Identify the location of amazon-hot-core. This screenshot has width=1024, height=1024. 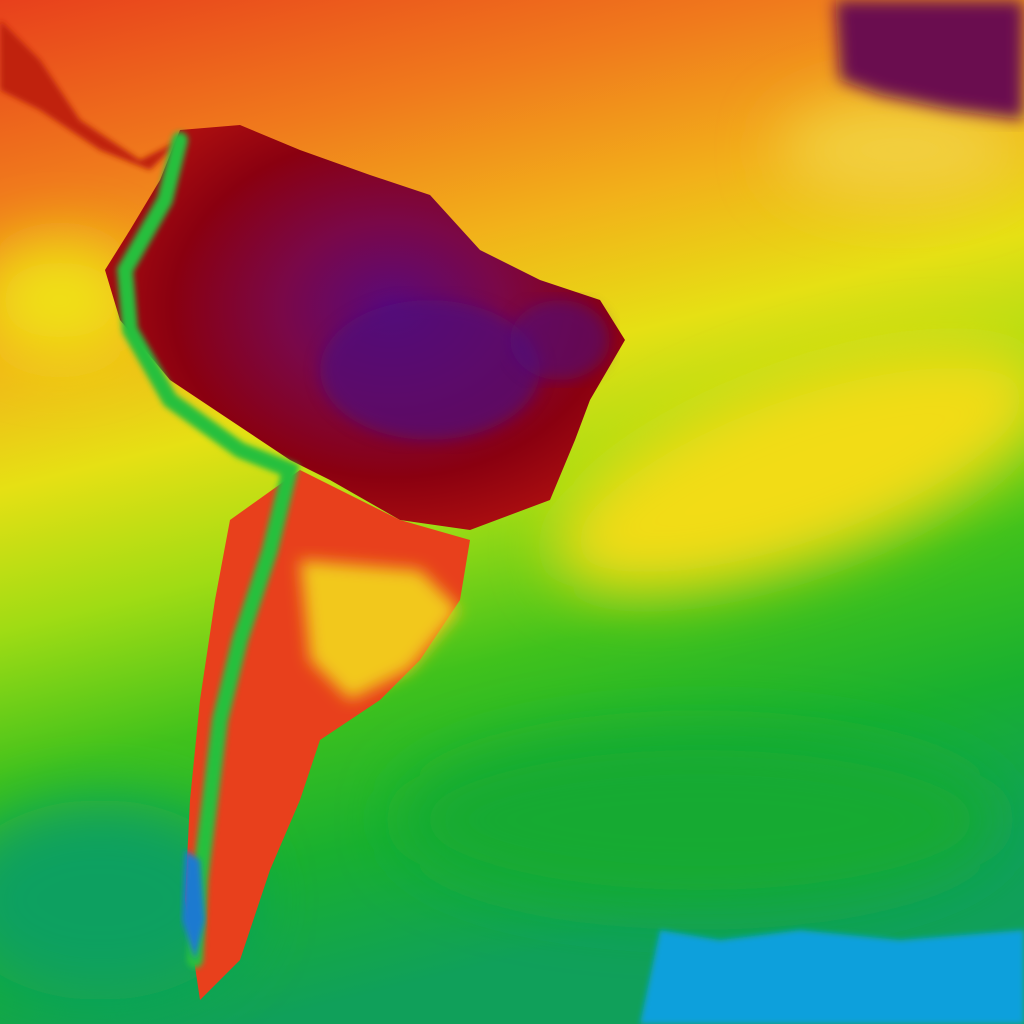
(430, 370).